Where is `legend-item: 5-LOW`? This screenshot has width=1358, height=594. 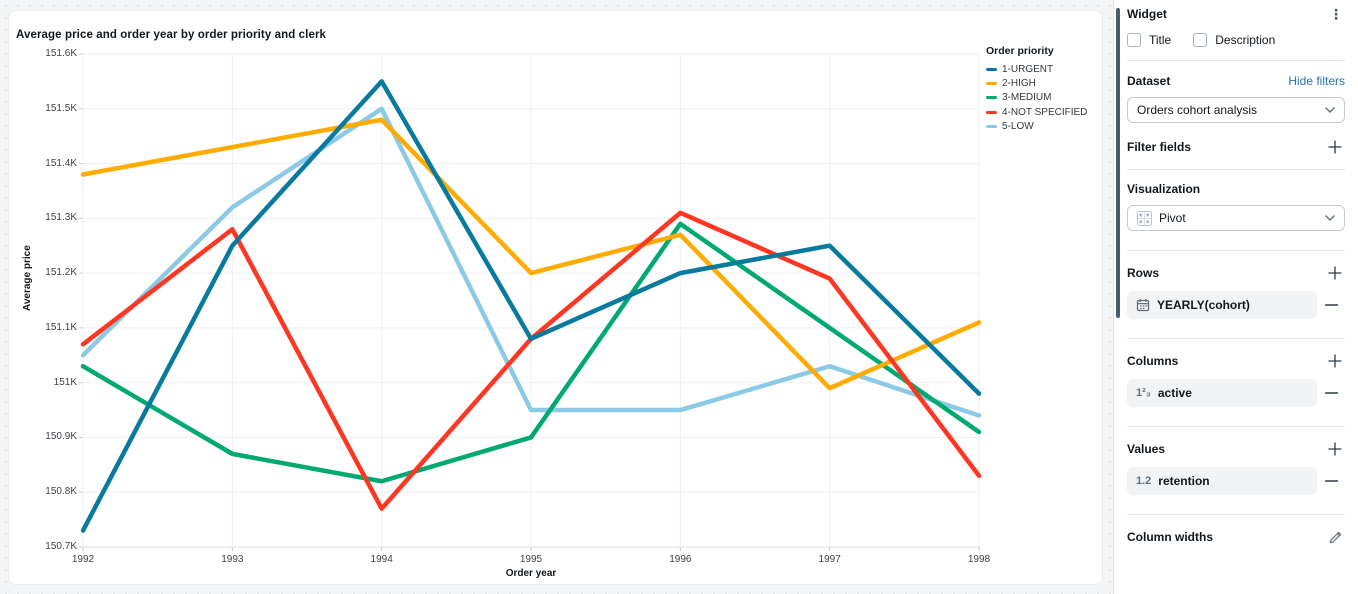
legend-item: 5-LOW is located at coordinates (1036, 126).